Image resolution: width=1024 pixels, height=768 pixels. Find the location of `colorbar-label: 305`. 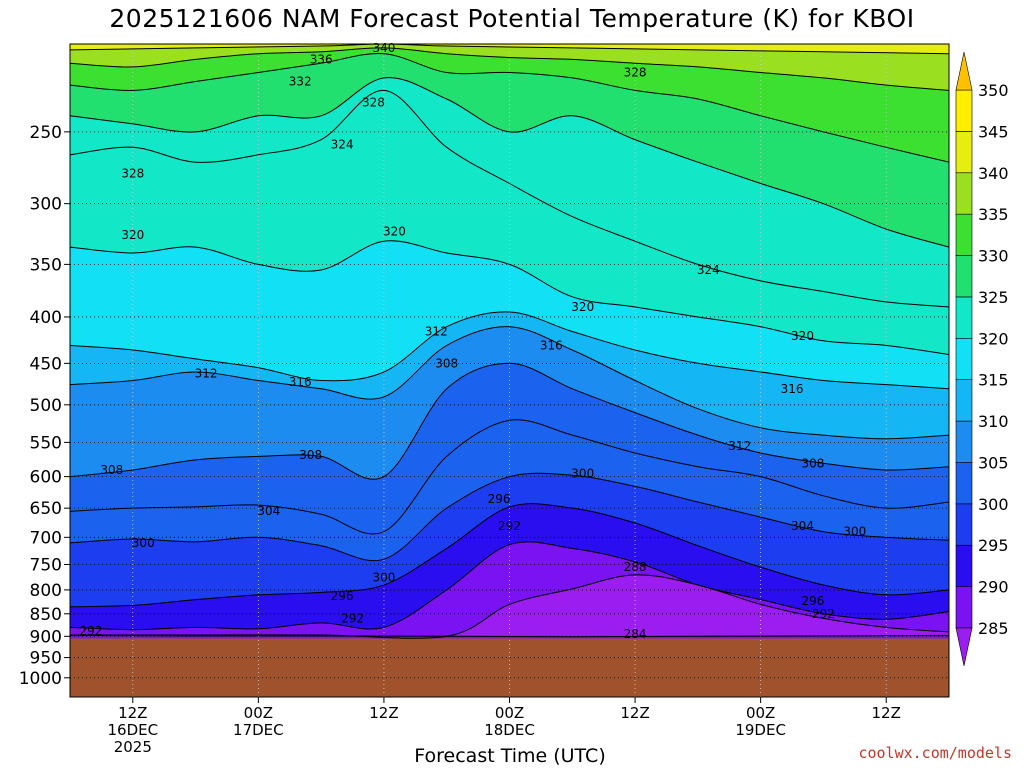

colorbar-label: 305 is located at coordinates (993, 462).